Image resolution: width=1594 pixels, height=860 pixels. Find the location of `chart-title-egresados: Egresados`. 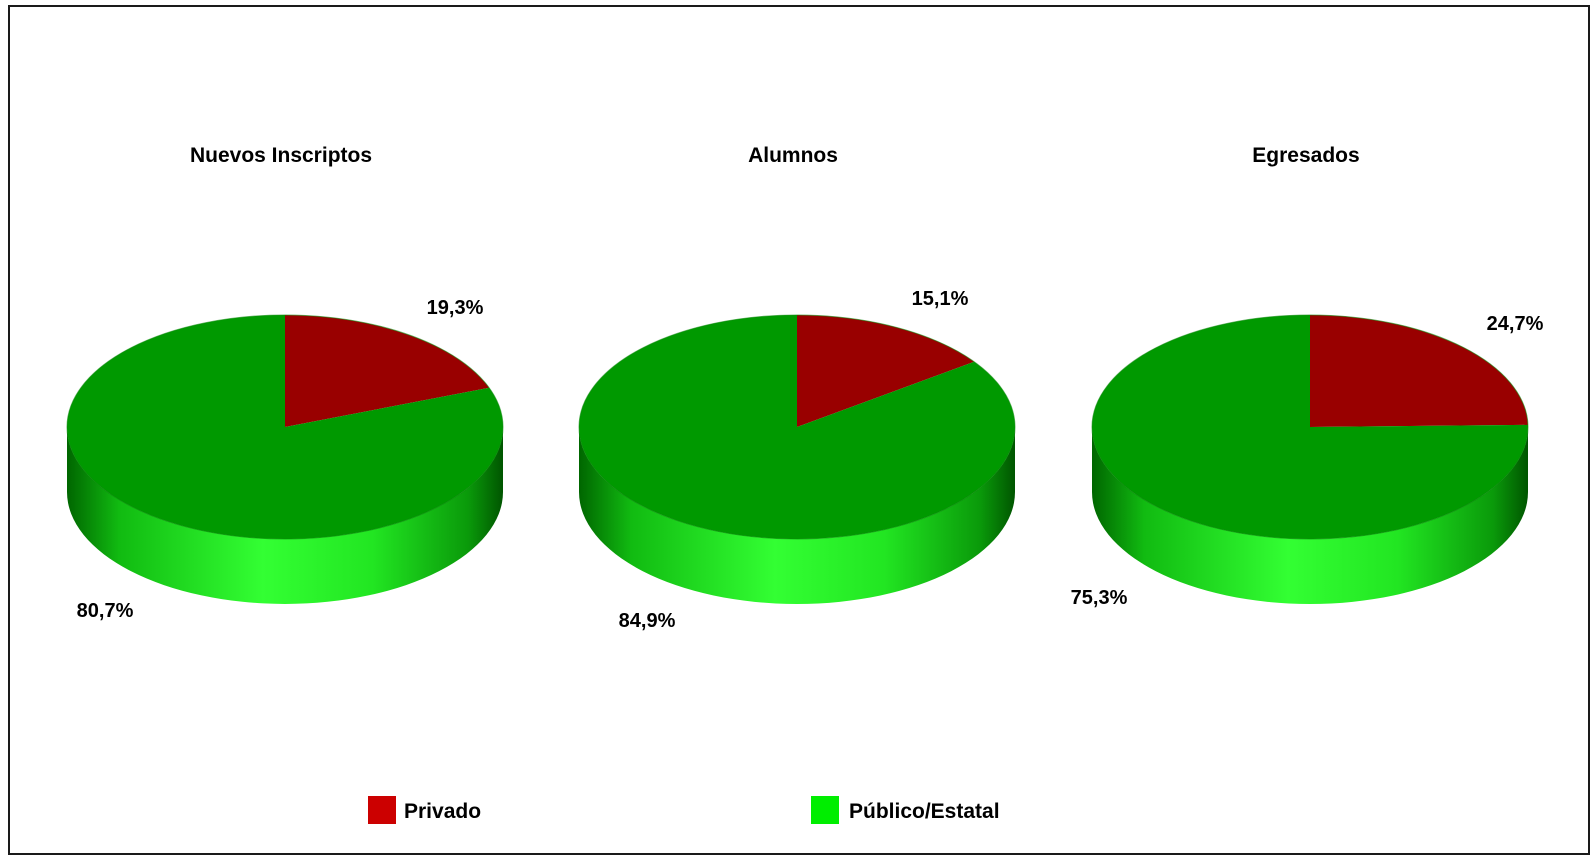

chart-title-egresados: Egresados is located at coordinates (1305, 155).